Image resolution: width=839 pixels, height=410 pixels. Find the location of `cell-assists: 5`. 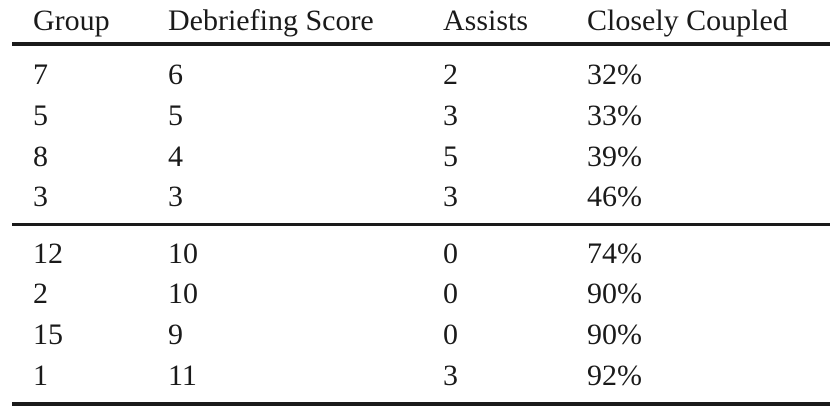

cell-assists: 5 is located at coordinates (450, 156).